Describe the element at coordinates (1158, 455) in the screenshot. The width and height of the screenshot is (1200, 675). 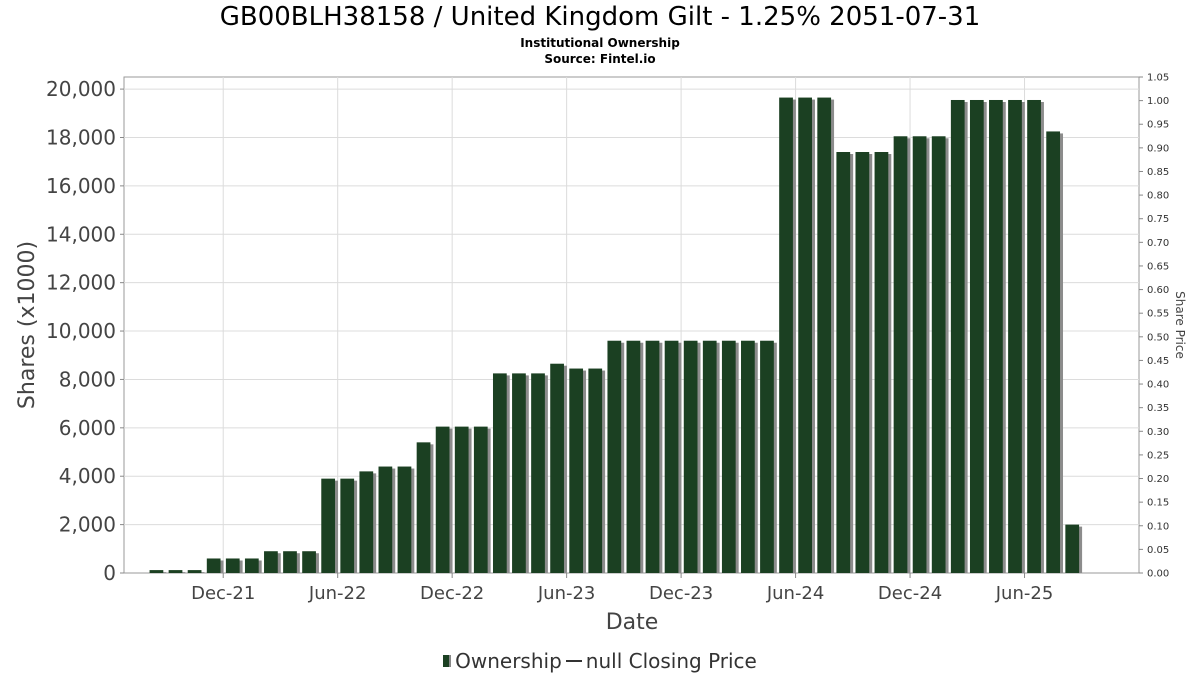
I see `y2-tick-label: 0.25` at that location.